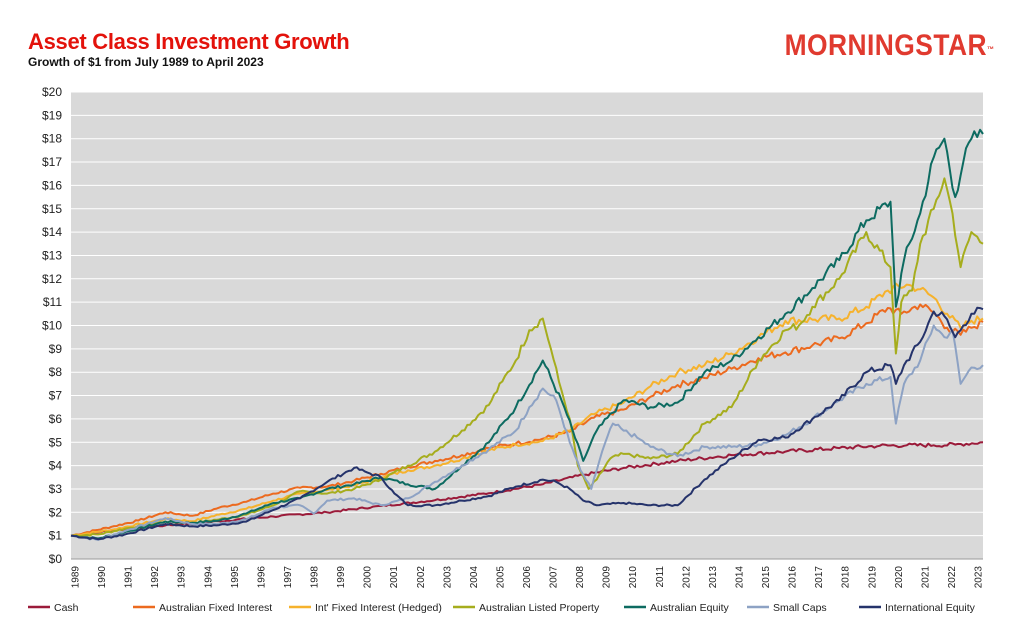 The width and height of the screenshot is (1024, 624). I want to click on x-tick-label: 1989, so click(76, 577).